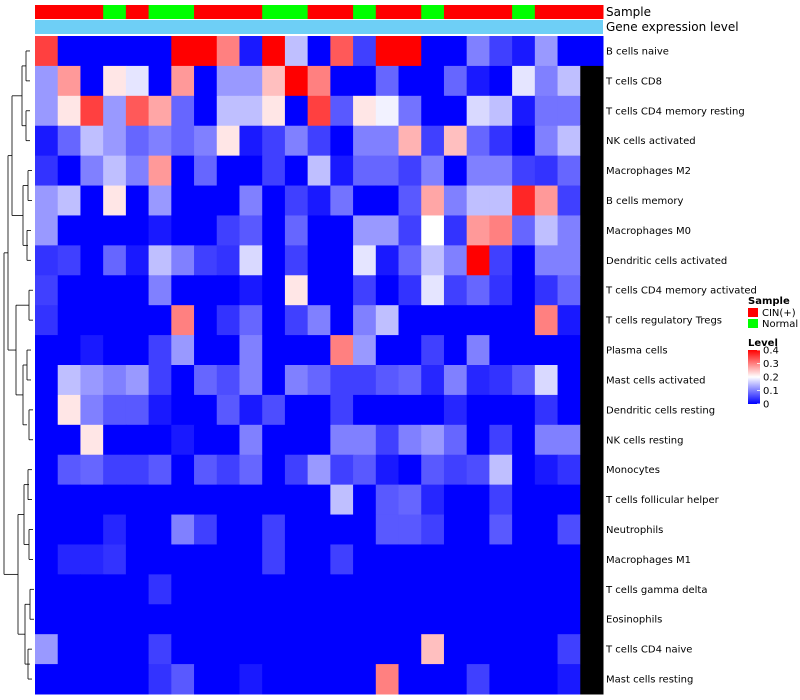  What do you see at coordinates (773, 319) in the screenshot?
I see `legend-sample-entries: CIN(+)Normal` at bounding box center [773, 319].